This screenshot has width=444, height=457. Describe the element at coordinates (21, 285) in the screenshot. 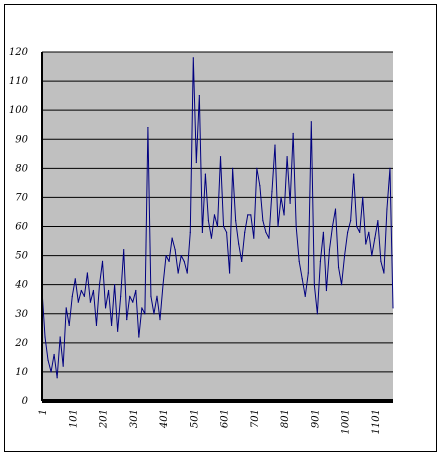

I see `y-tick-label: 40` at that location.